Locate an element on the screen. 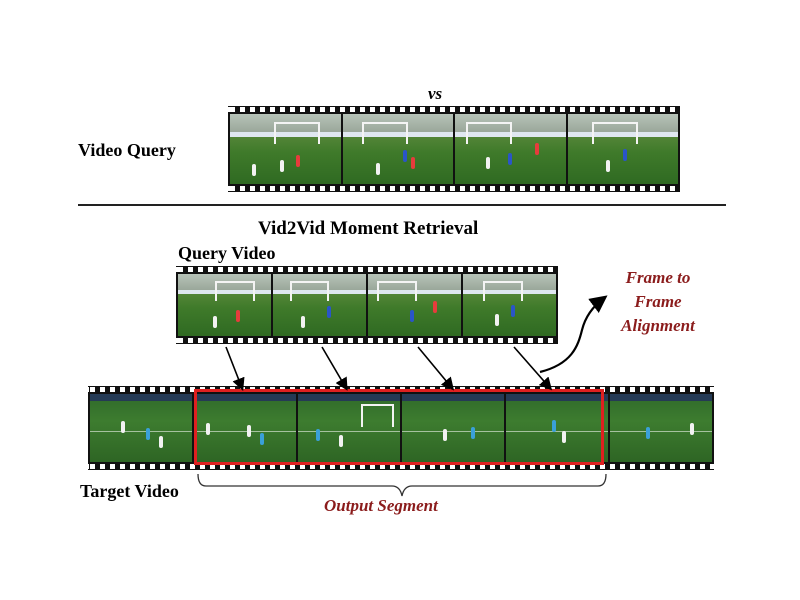 This screenshot has height=600, width=800. alignment-label-line-2: Frame is located at coordinates (658, 301).